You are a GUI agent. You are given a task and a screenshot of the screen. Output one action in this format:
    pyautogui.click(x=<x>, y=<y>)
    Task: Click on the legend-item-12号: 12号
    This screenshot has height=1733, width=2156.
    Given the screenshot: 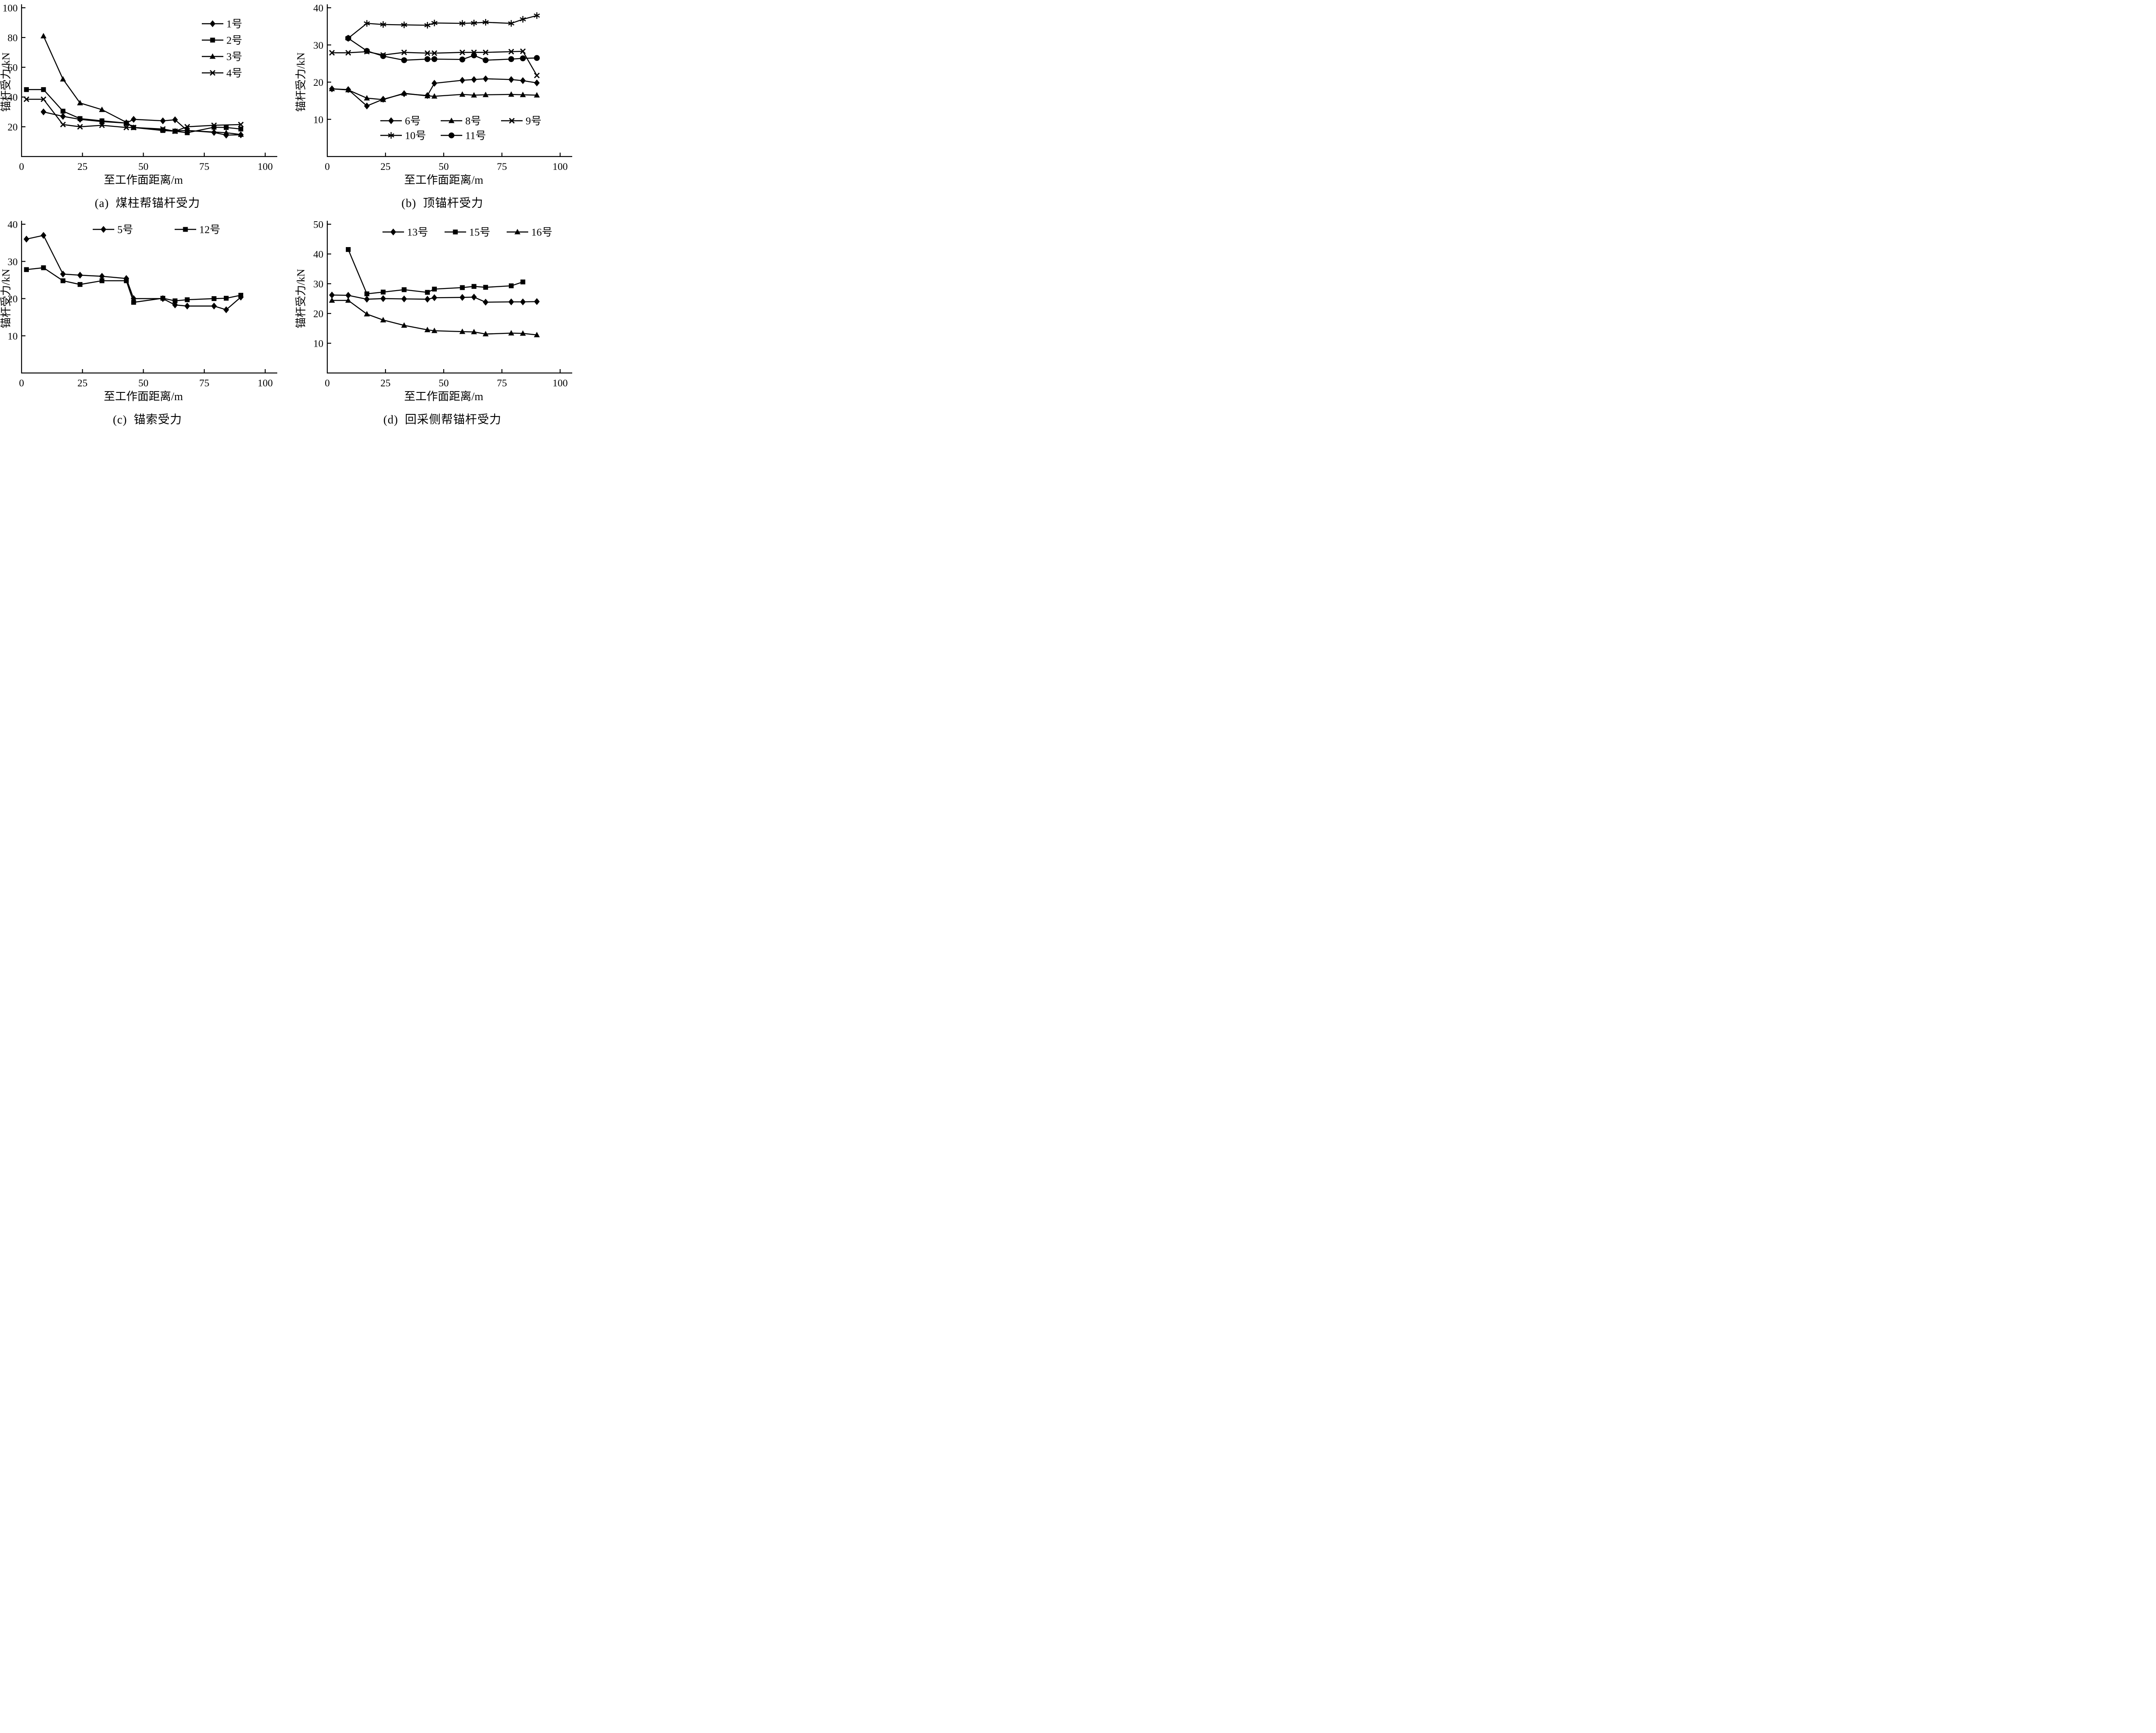 What is the action you would take?
    pyautogui.click(x=197, y=230)
    